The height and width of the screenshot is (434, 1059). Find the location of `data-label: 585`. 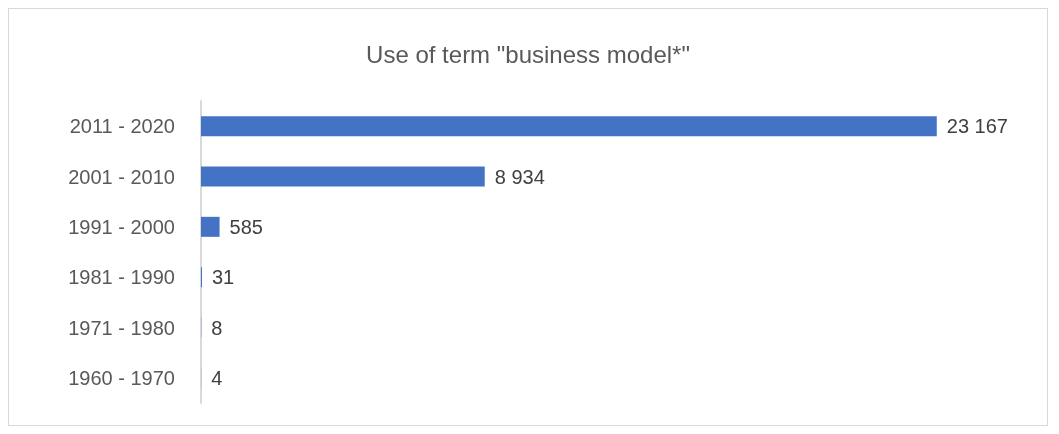

data-label: 585 is located at coordinates (246, 226).